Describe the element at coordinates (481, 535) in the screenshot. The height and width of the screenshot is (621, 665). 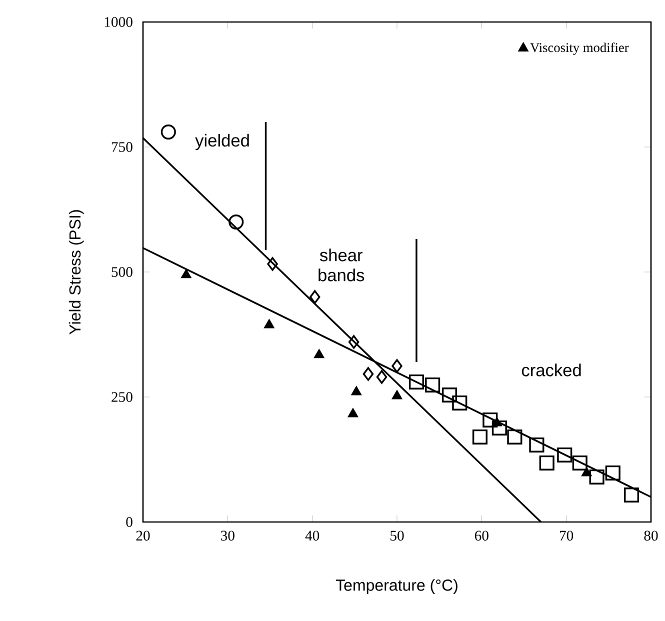
I see `x-tick-label: 60` at that location.